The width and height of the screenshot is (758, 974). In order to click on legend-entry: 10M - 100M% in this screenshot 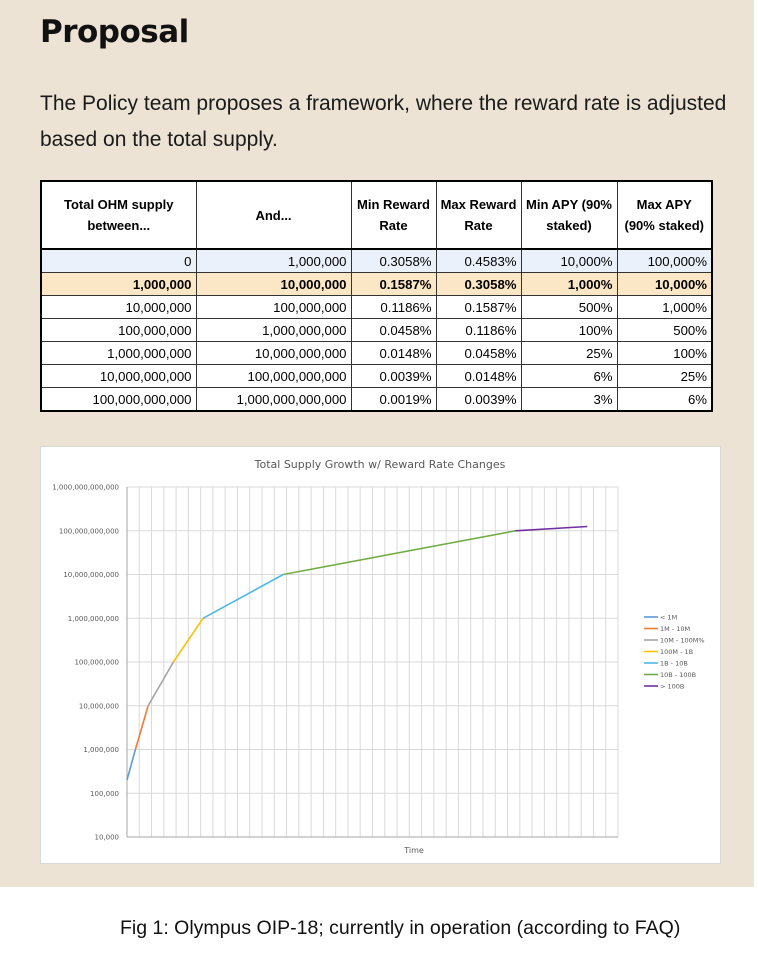, I will do `click(682, 640)`.